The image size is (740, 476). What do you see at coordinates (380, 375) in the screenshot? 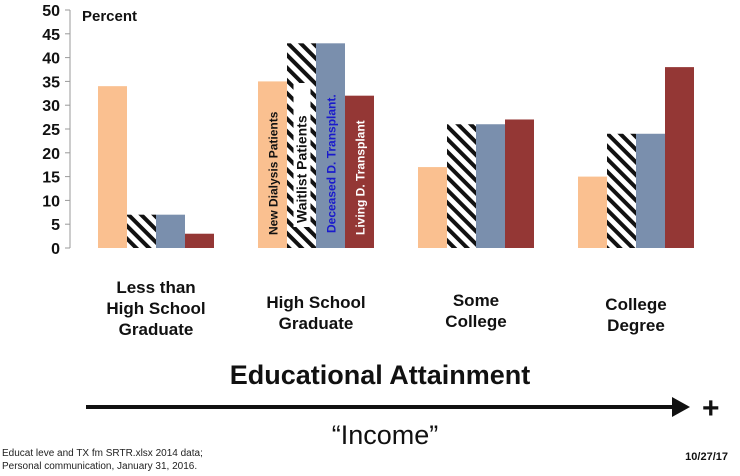
I see `x-axis-title: Educational Attainment` at bounding box center [380, 375].